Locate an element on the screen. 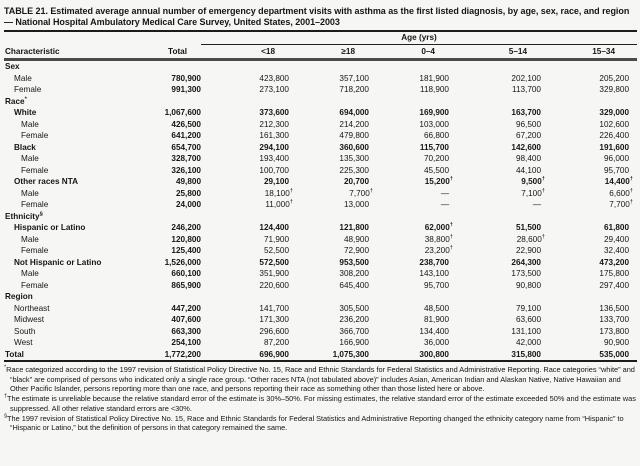 This screenshot has width=640, height=466. table-row: Region is located at coordinates (320, 297).